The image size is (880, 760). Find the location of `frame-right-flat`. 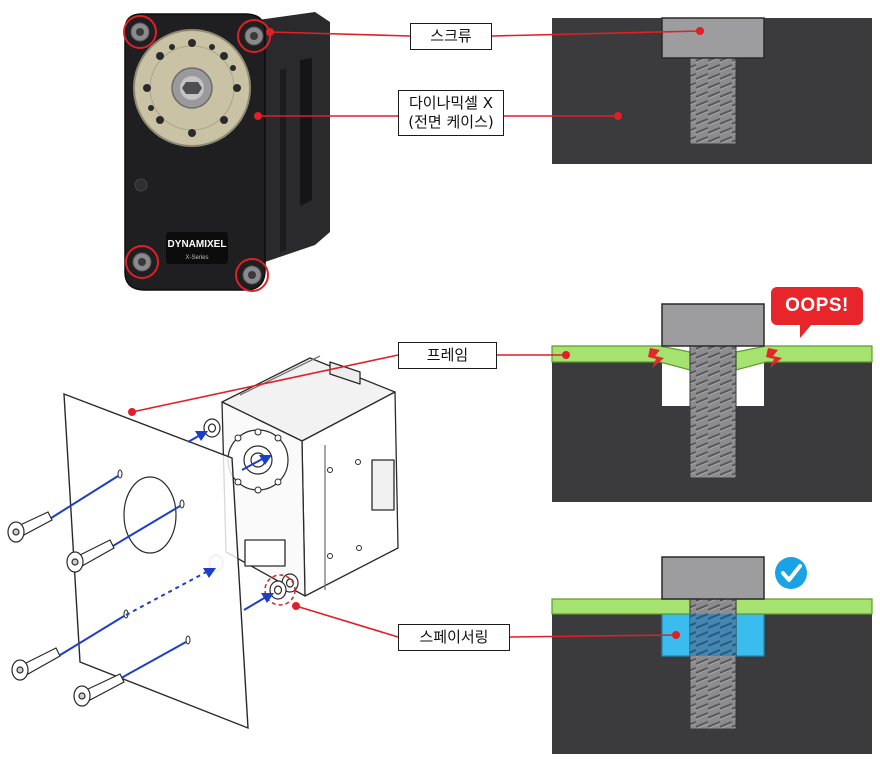

frame-right-flat is located at coordinates (804, 606).